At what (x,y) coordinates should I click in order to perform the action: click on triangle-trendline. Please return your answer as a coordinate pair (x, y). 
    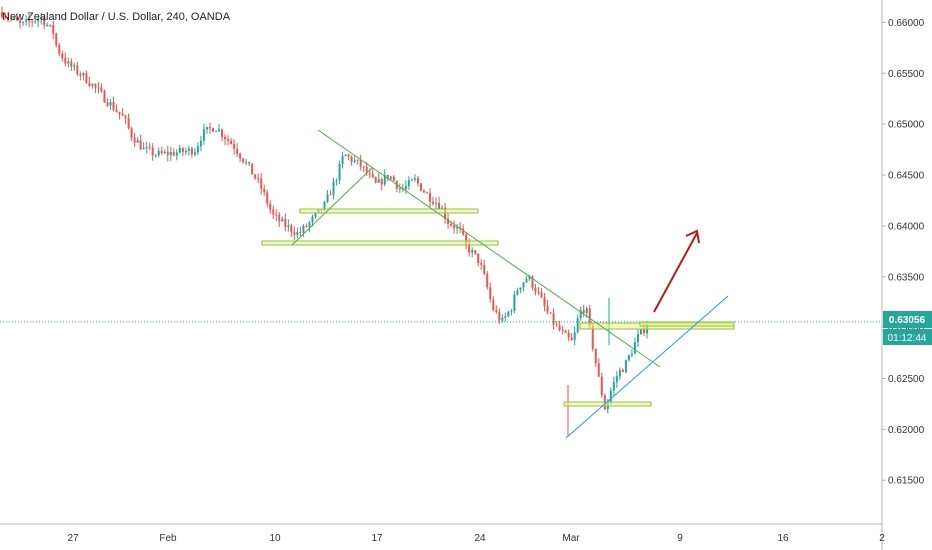
    Looking at the image, I should click on (332, 206).